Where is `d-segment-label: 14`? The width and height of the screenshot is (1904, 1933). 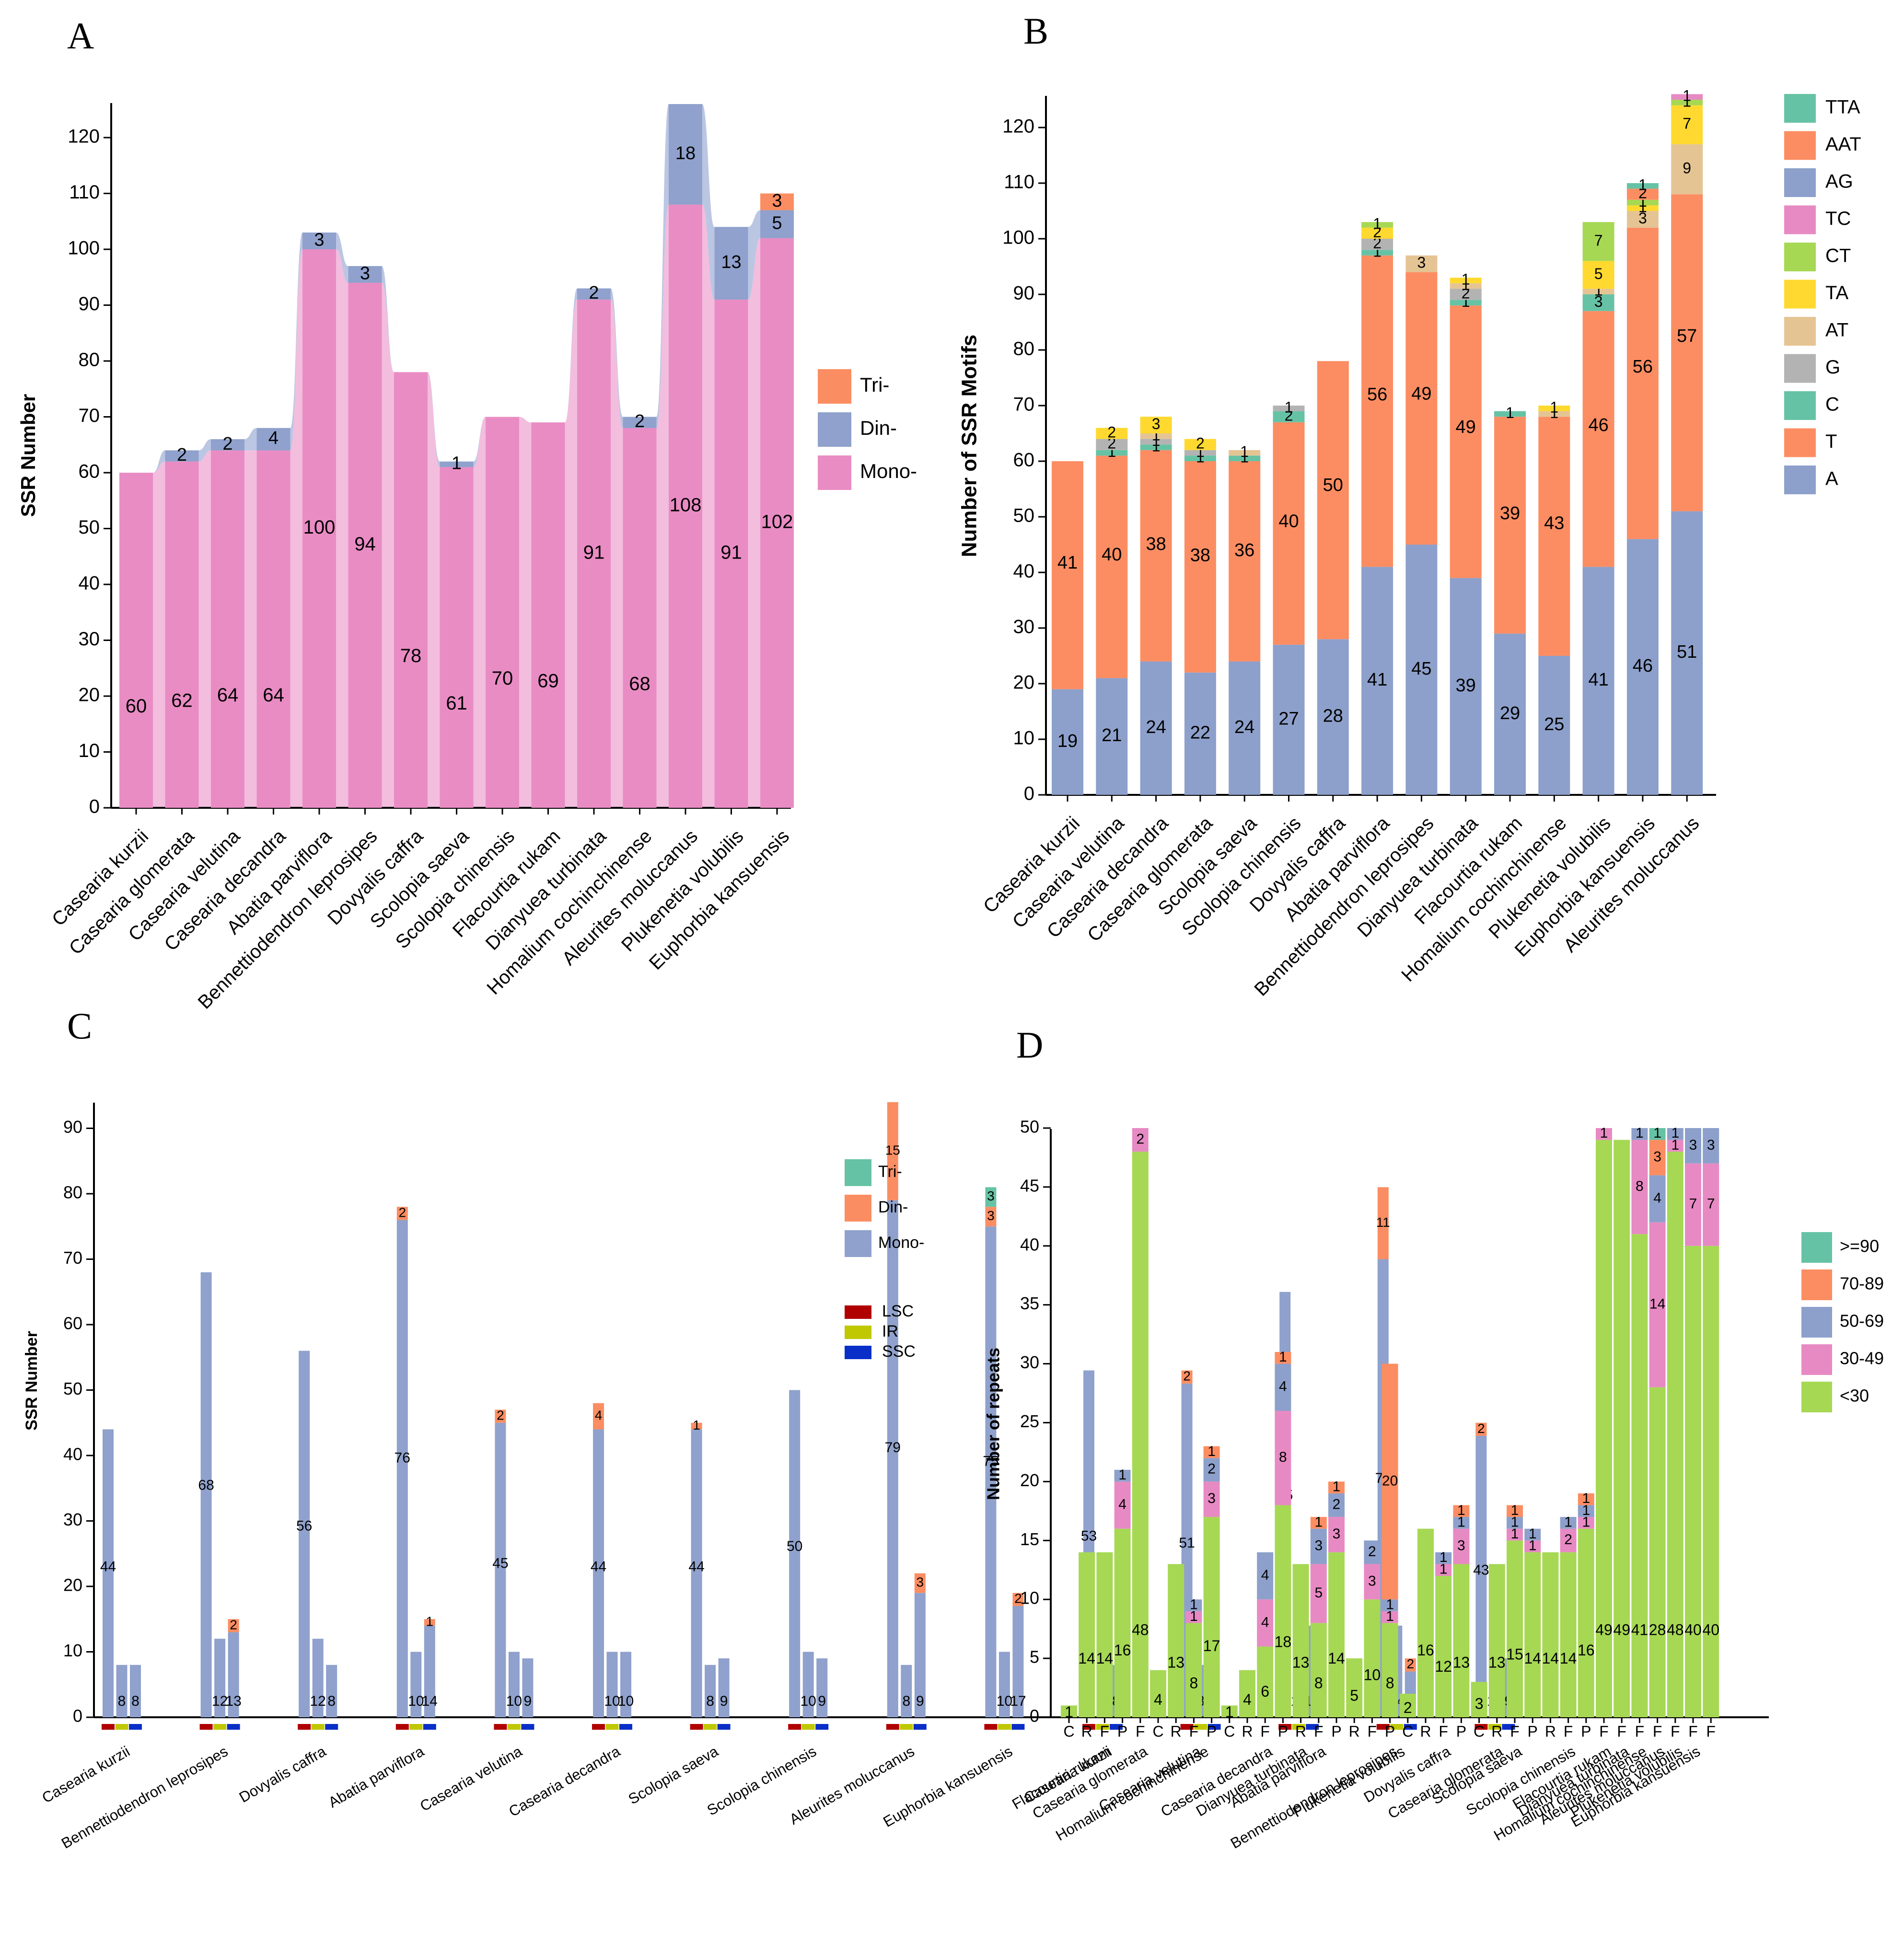 d-segment-label: 14 is located at coordinates (1086, 1658).